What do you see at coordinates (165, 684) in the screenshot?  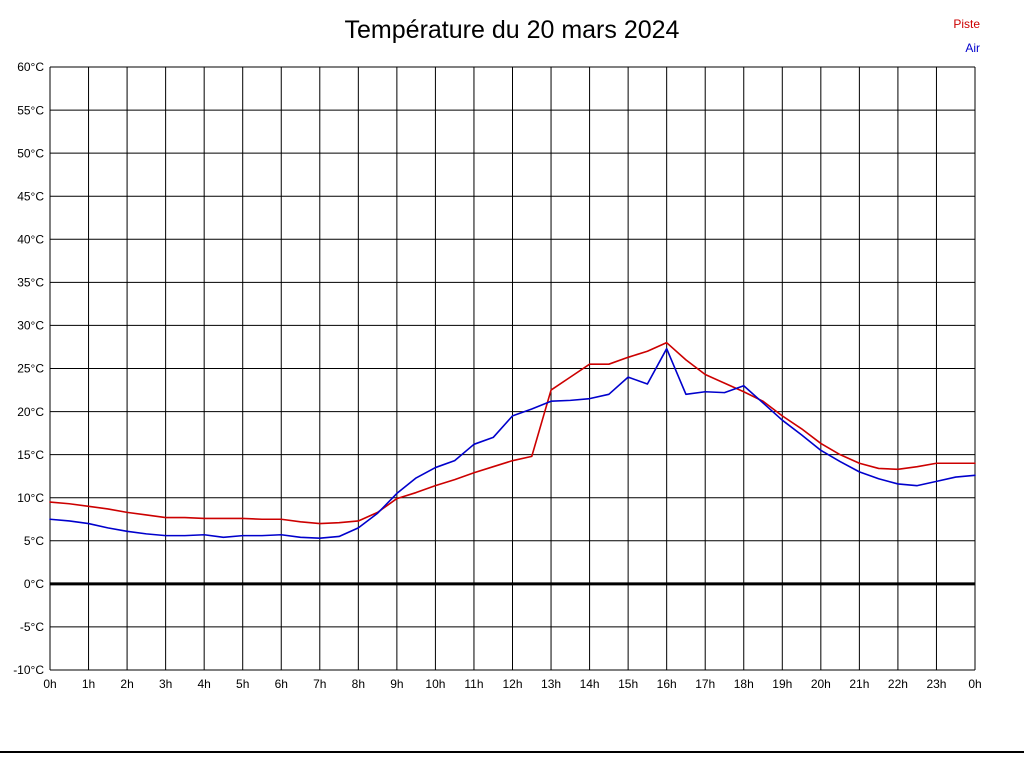 I see `x-tick-label: 3h` at bounding box center [165, 684].